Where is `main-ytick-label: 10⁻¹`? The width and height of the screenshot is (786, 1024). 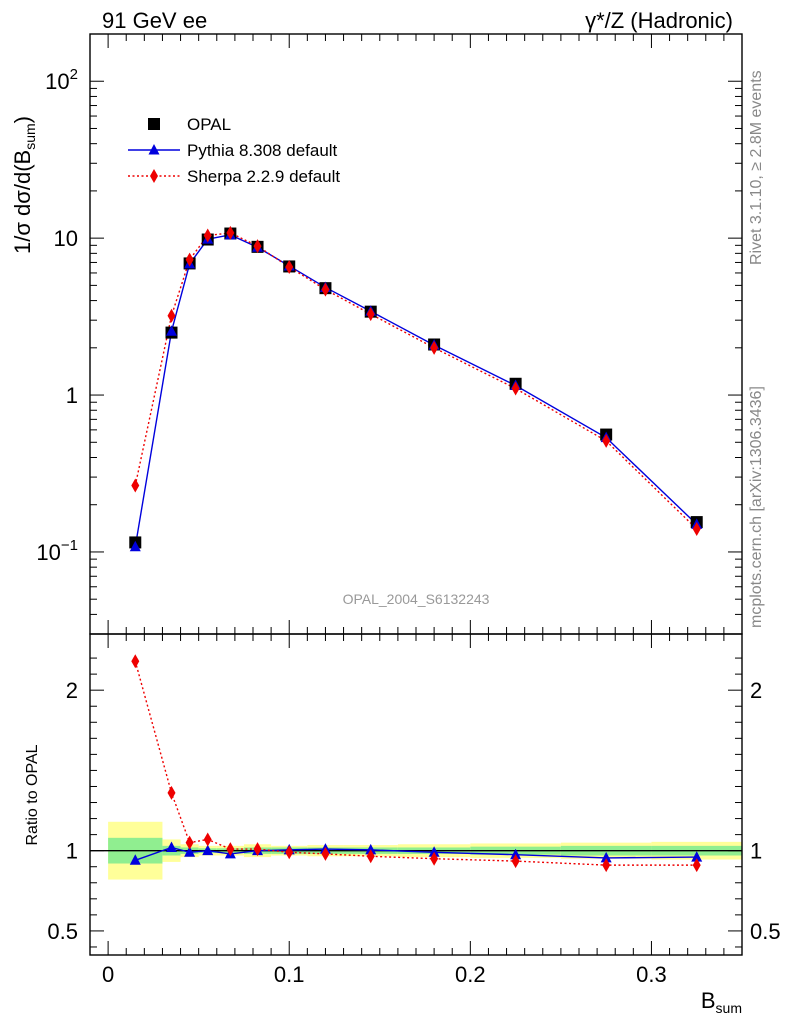
main-ytick-label: 10⁻¹ is located at coordinates (57, 551).